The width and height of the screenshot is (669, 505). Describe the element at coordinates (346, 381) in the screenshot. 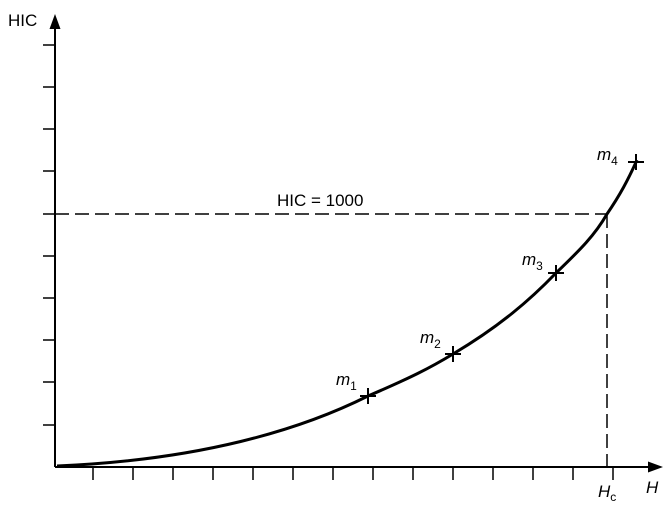

I see `point-m1-label: m1` at that location.